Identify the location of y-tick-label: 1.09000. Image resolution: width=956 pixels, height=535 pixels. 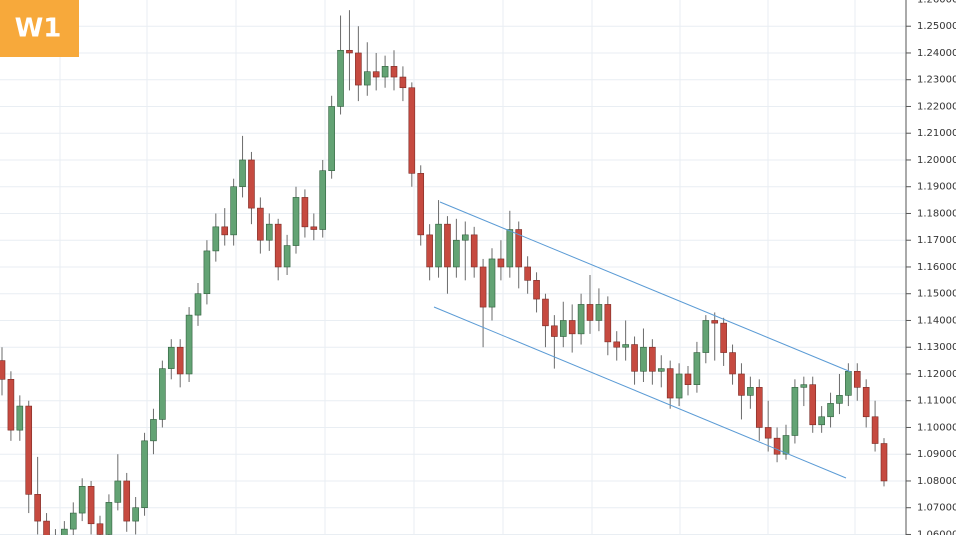
(936, 454).